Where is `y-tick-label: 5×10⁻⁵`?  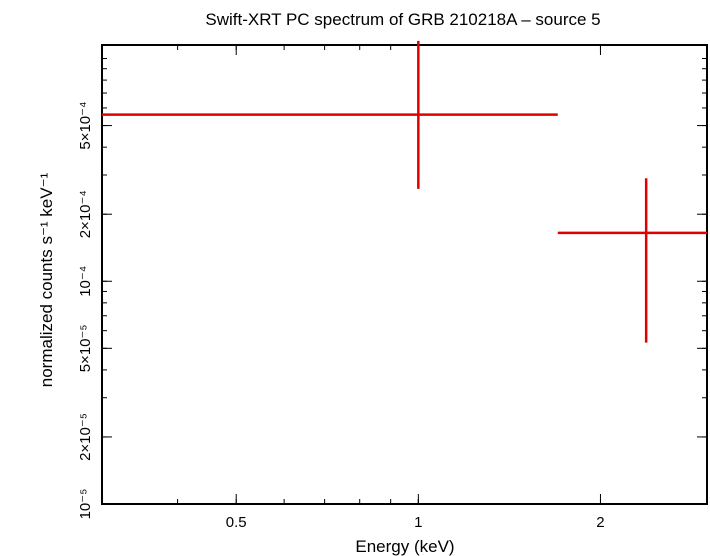
y-tick-label: 5×10⁻⁵ is located at coordinates (85, 348).